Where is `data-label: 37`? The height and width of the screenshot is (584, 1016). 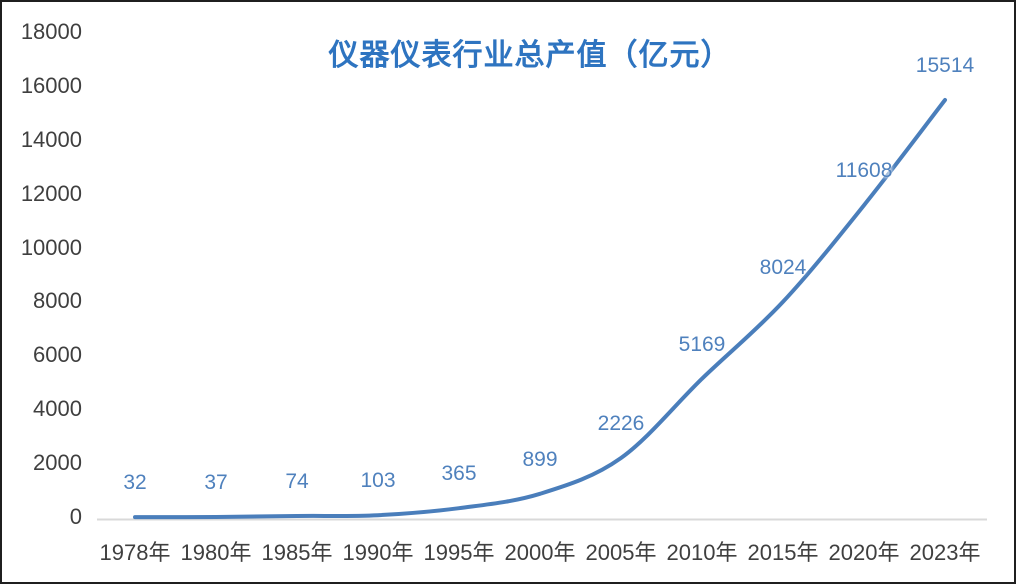
data-label: 37 is located at coordinates (216, 482).